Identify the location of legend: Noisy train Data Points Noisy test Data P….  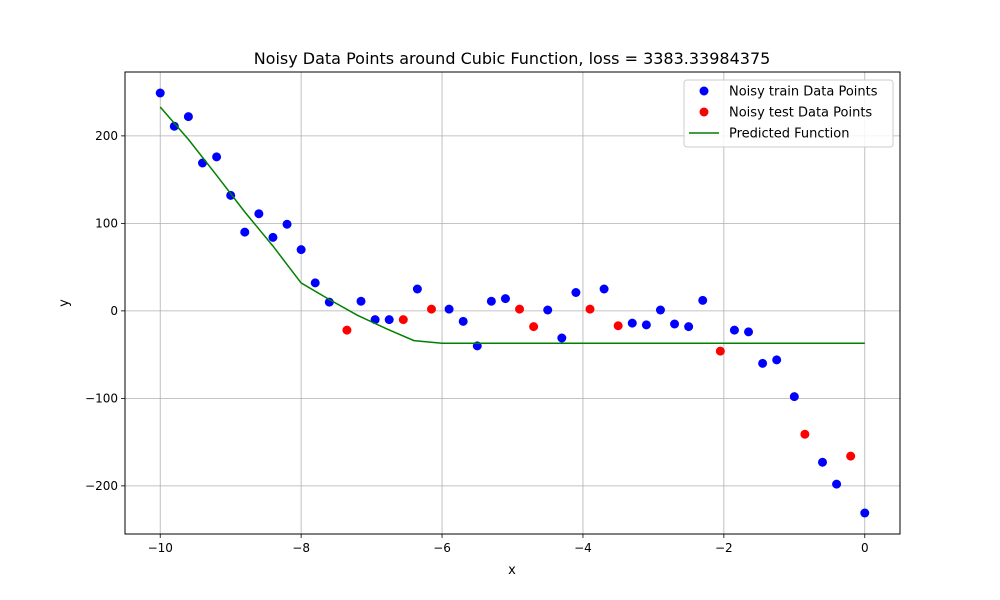
(788, 113).